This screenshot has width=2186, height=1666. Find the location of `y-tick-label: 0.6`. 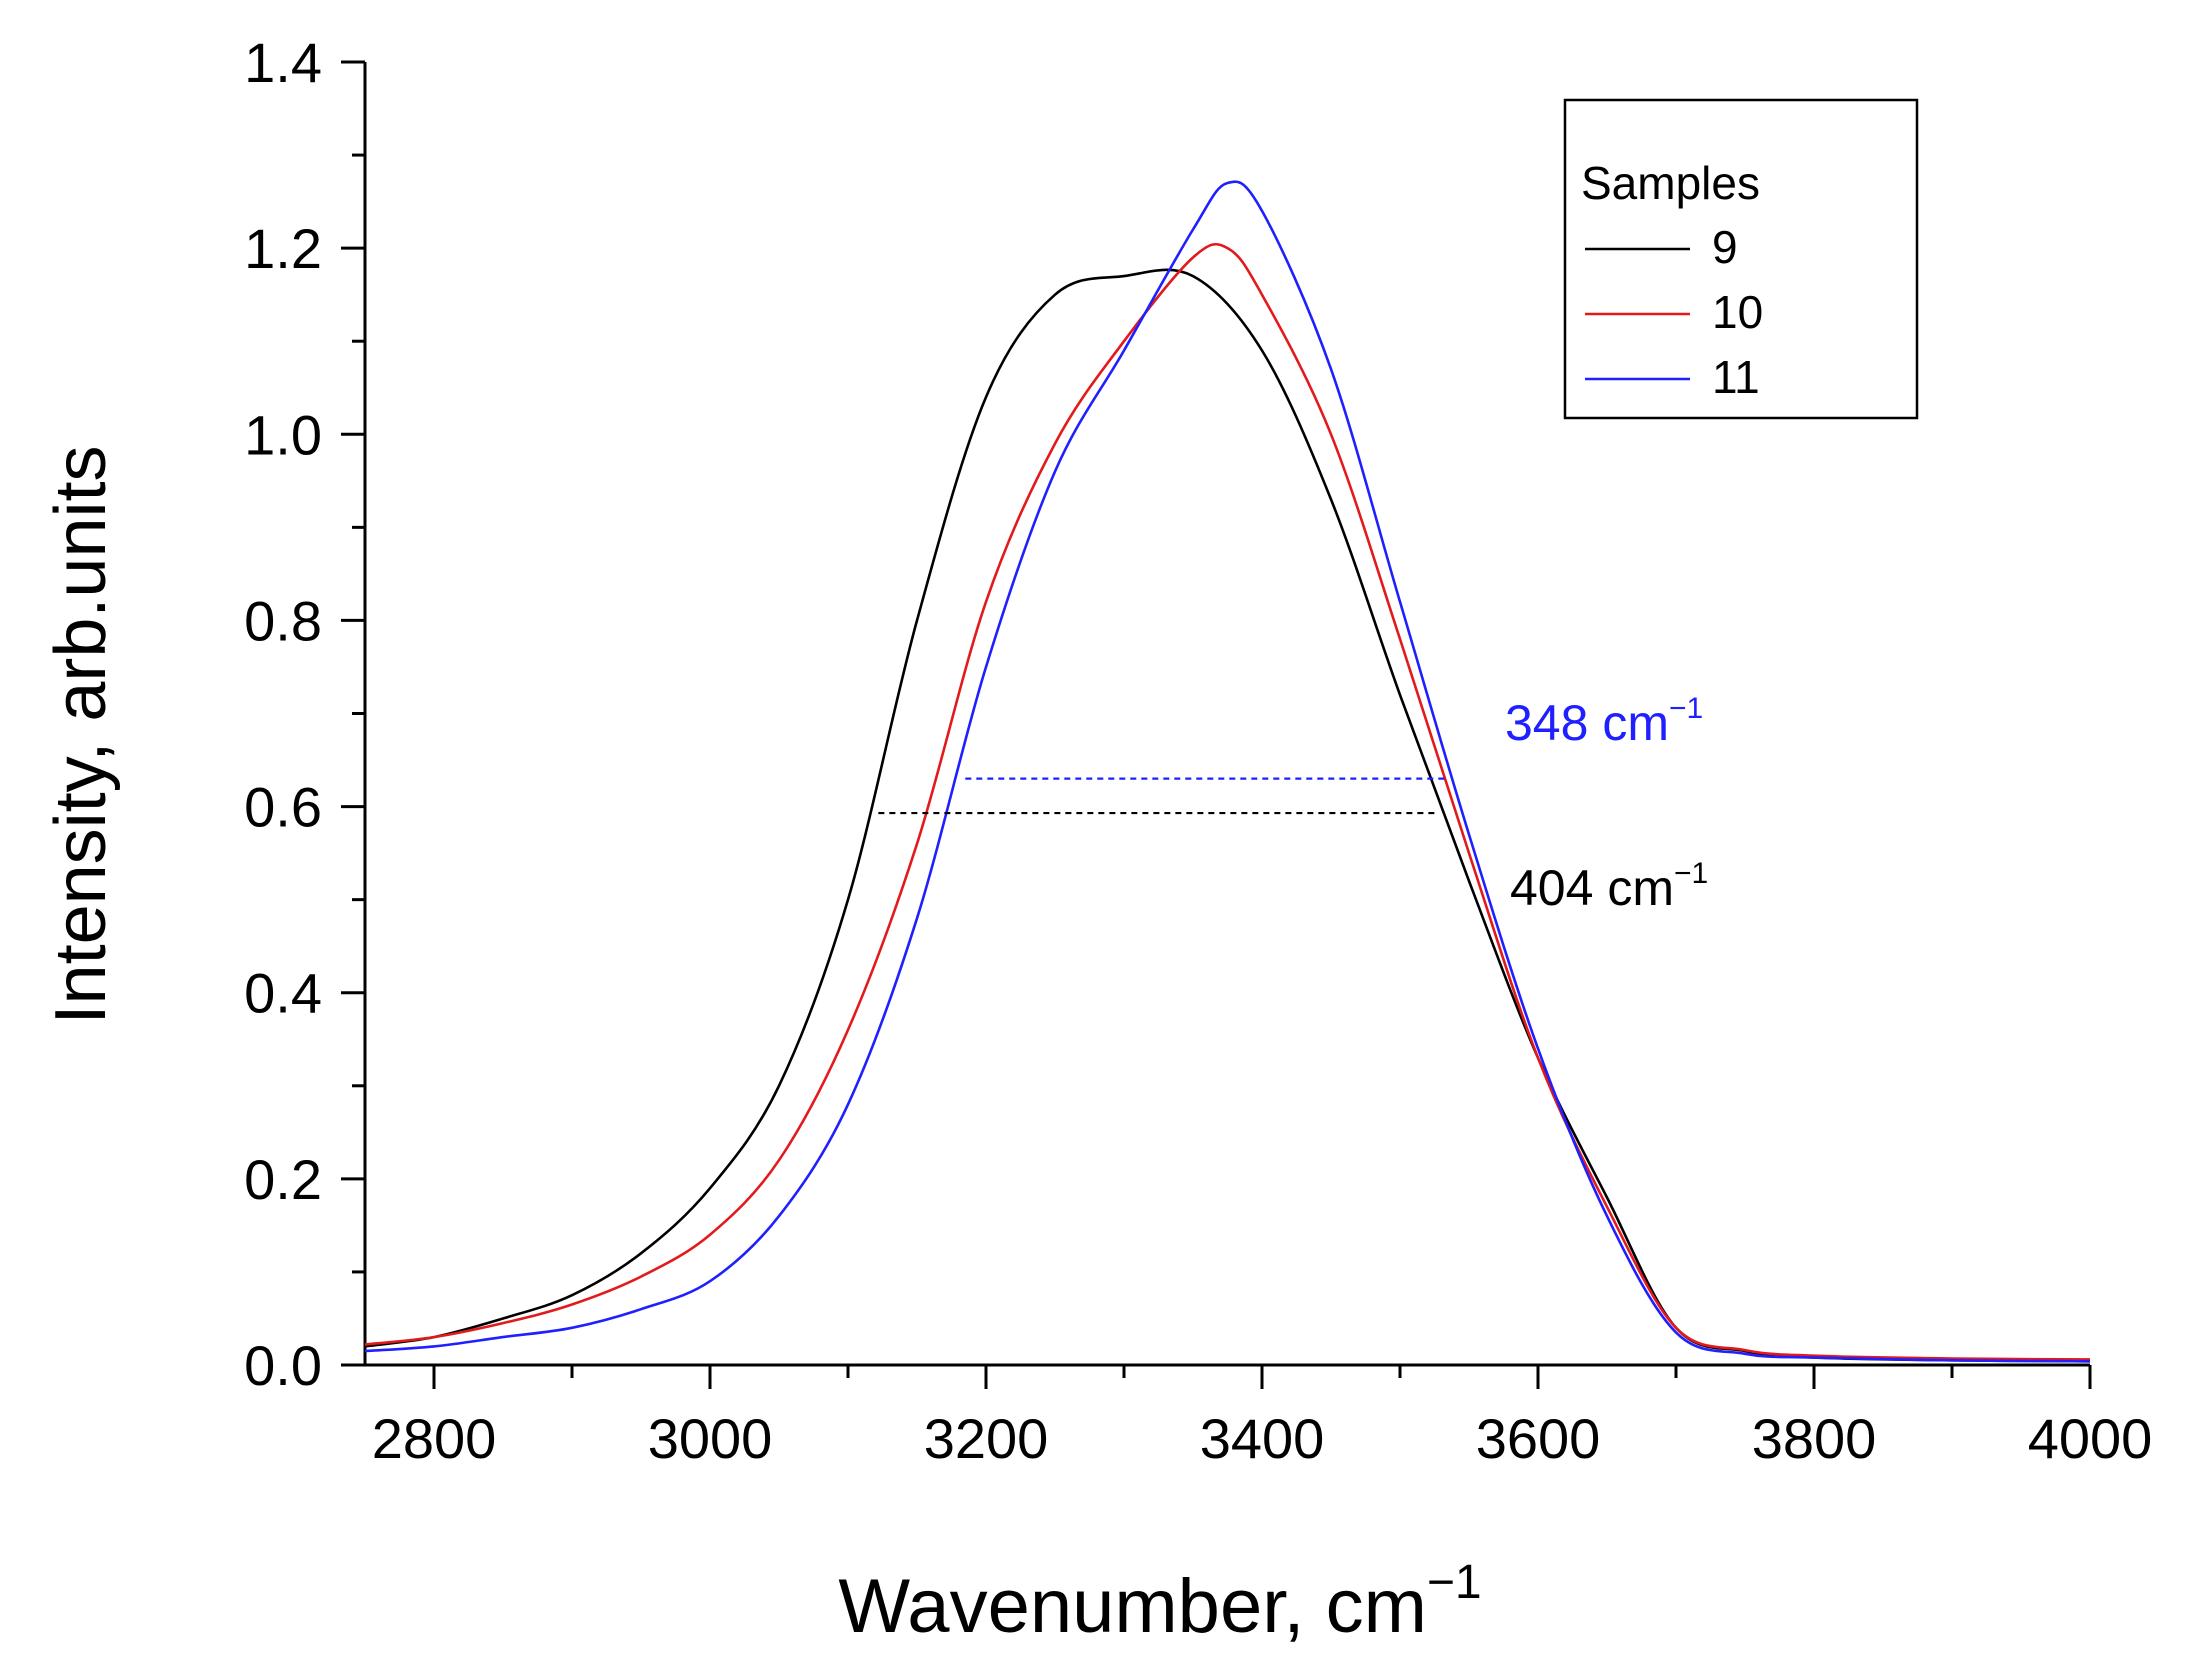

y-tick-label: 0.6 is located at coordinates (283, 807).